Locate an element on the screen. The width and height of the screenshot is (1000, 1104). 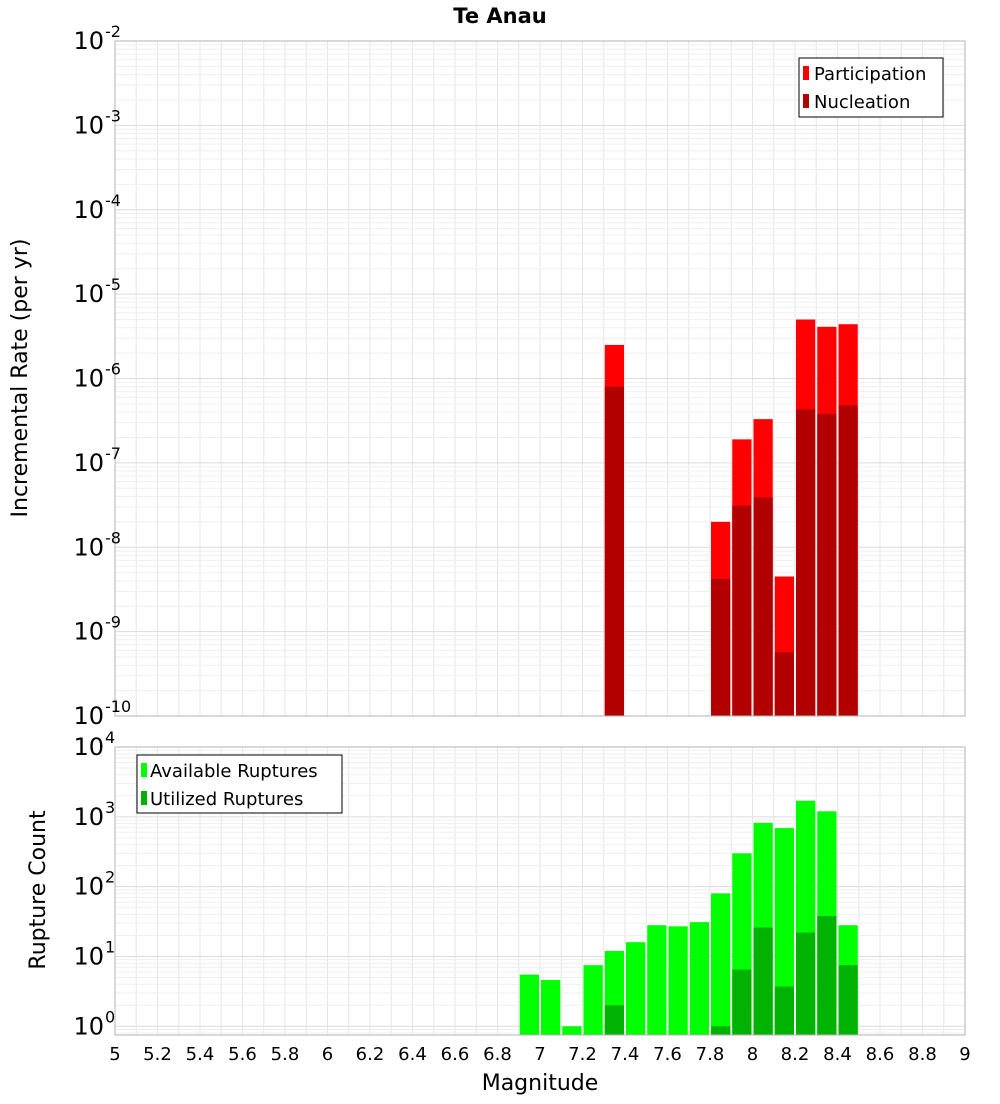
x-tick-label: 8.8 is located at coordinates (922, 1054).